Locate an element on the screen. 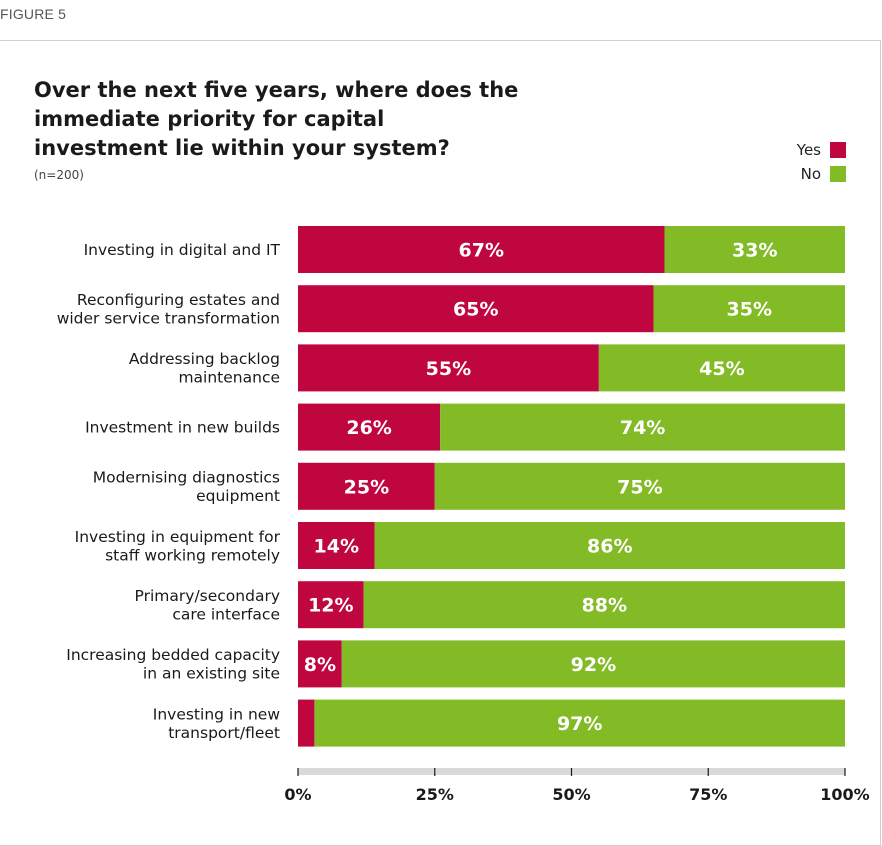  value-label-yes: 67% is located at coordinates (481, 251).